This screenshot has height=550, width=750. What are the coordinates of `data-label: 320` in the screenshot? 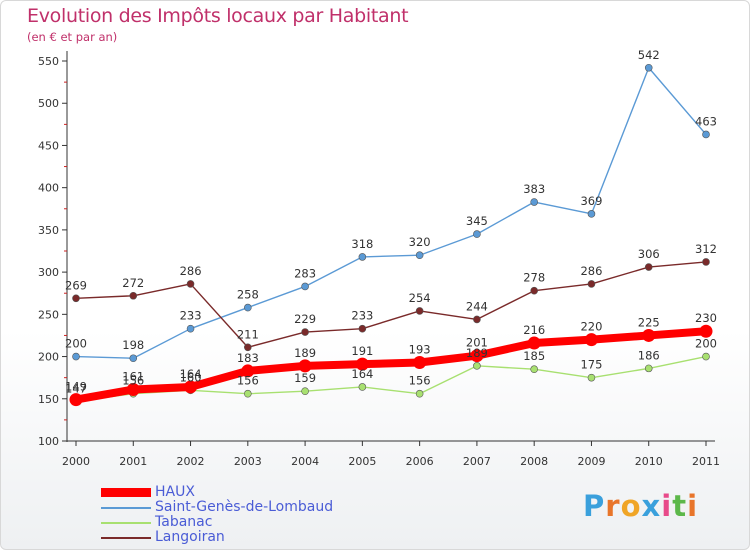 It's located at (420, 242).